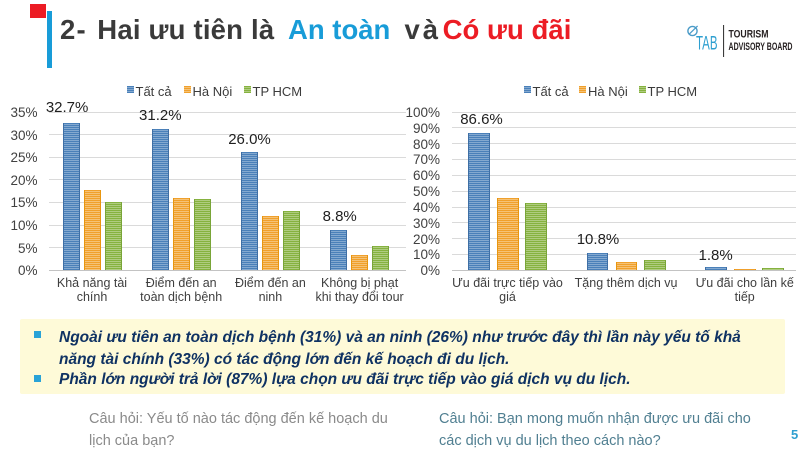 This screenshot has height=453, width=800. I want to click on svg-text: TOURISM, so click(749, 35).